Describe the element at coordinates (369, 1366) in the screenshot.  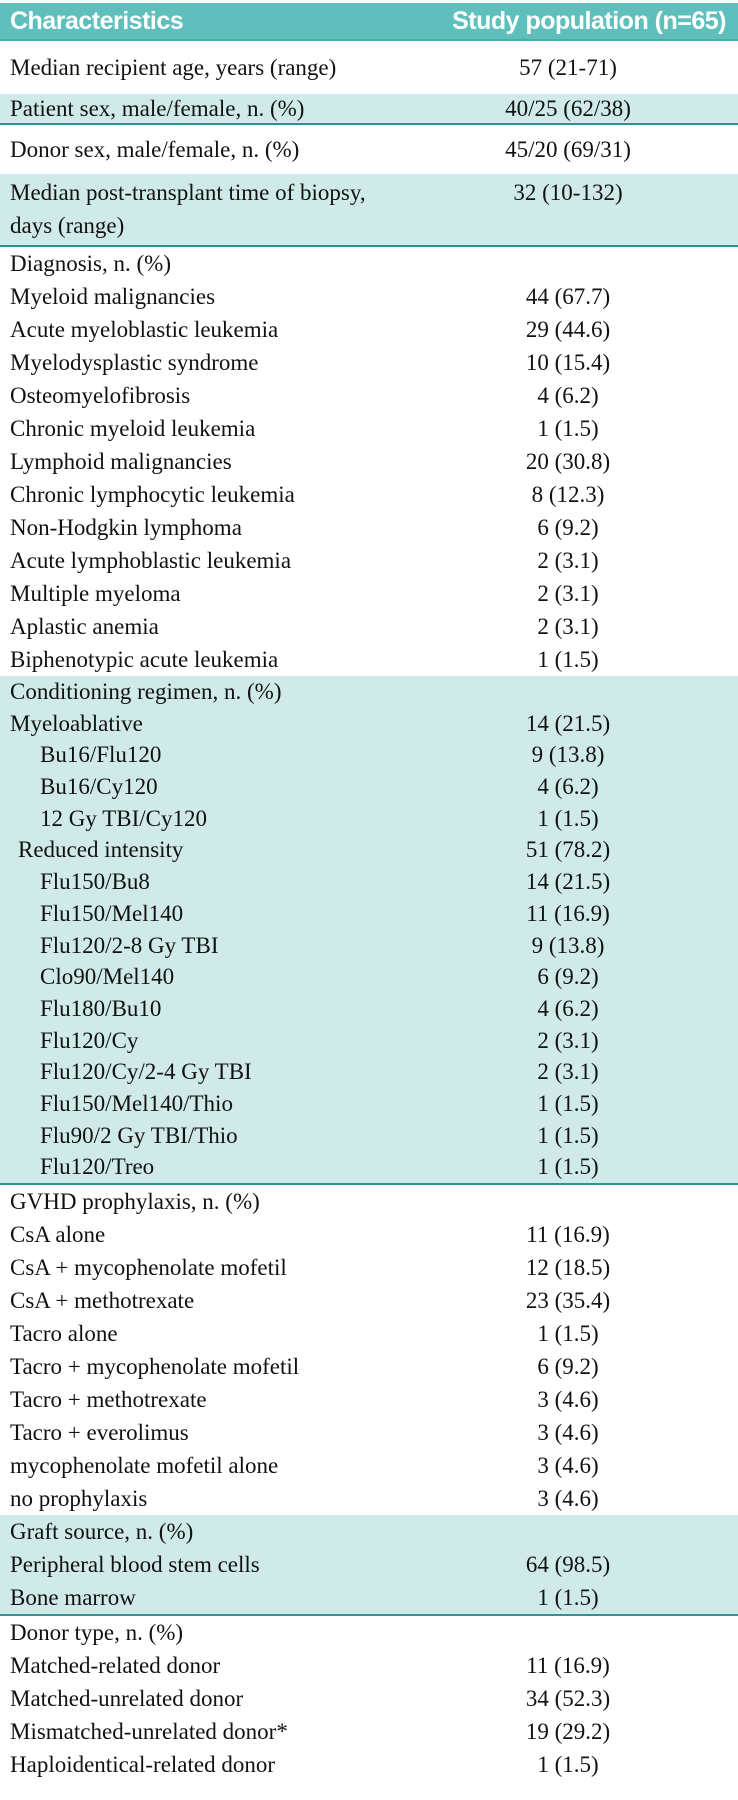
I see `table-row: Tacro + mycophenolate mofetil 6 (9.2)` at that location.